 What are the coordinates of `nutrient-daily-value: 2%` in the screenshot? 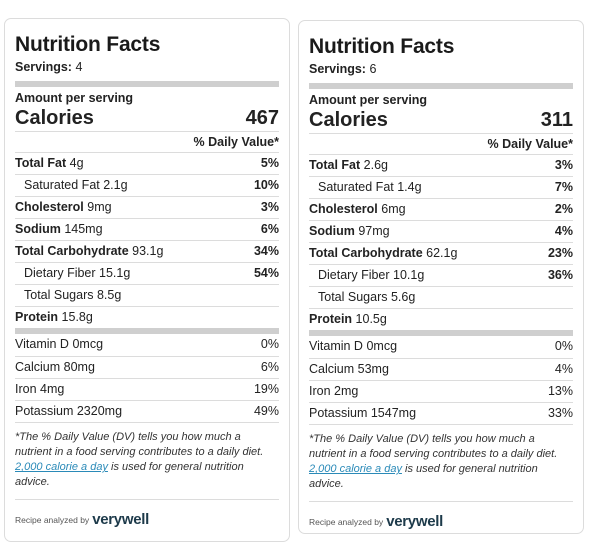 It's located at (563, 209).